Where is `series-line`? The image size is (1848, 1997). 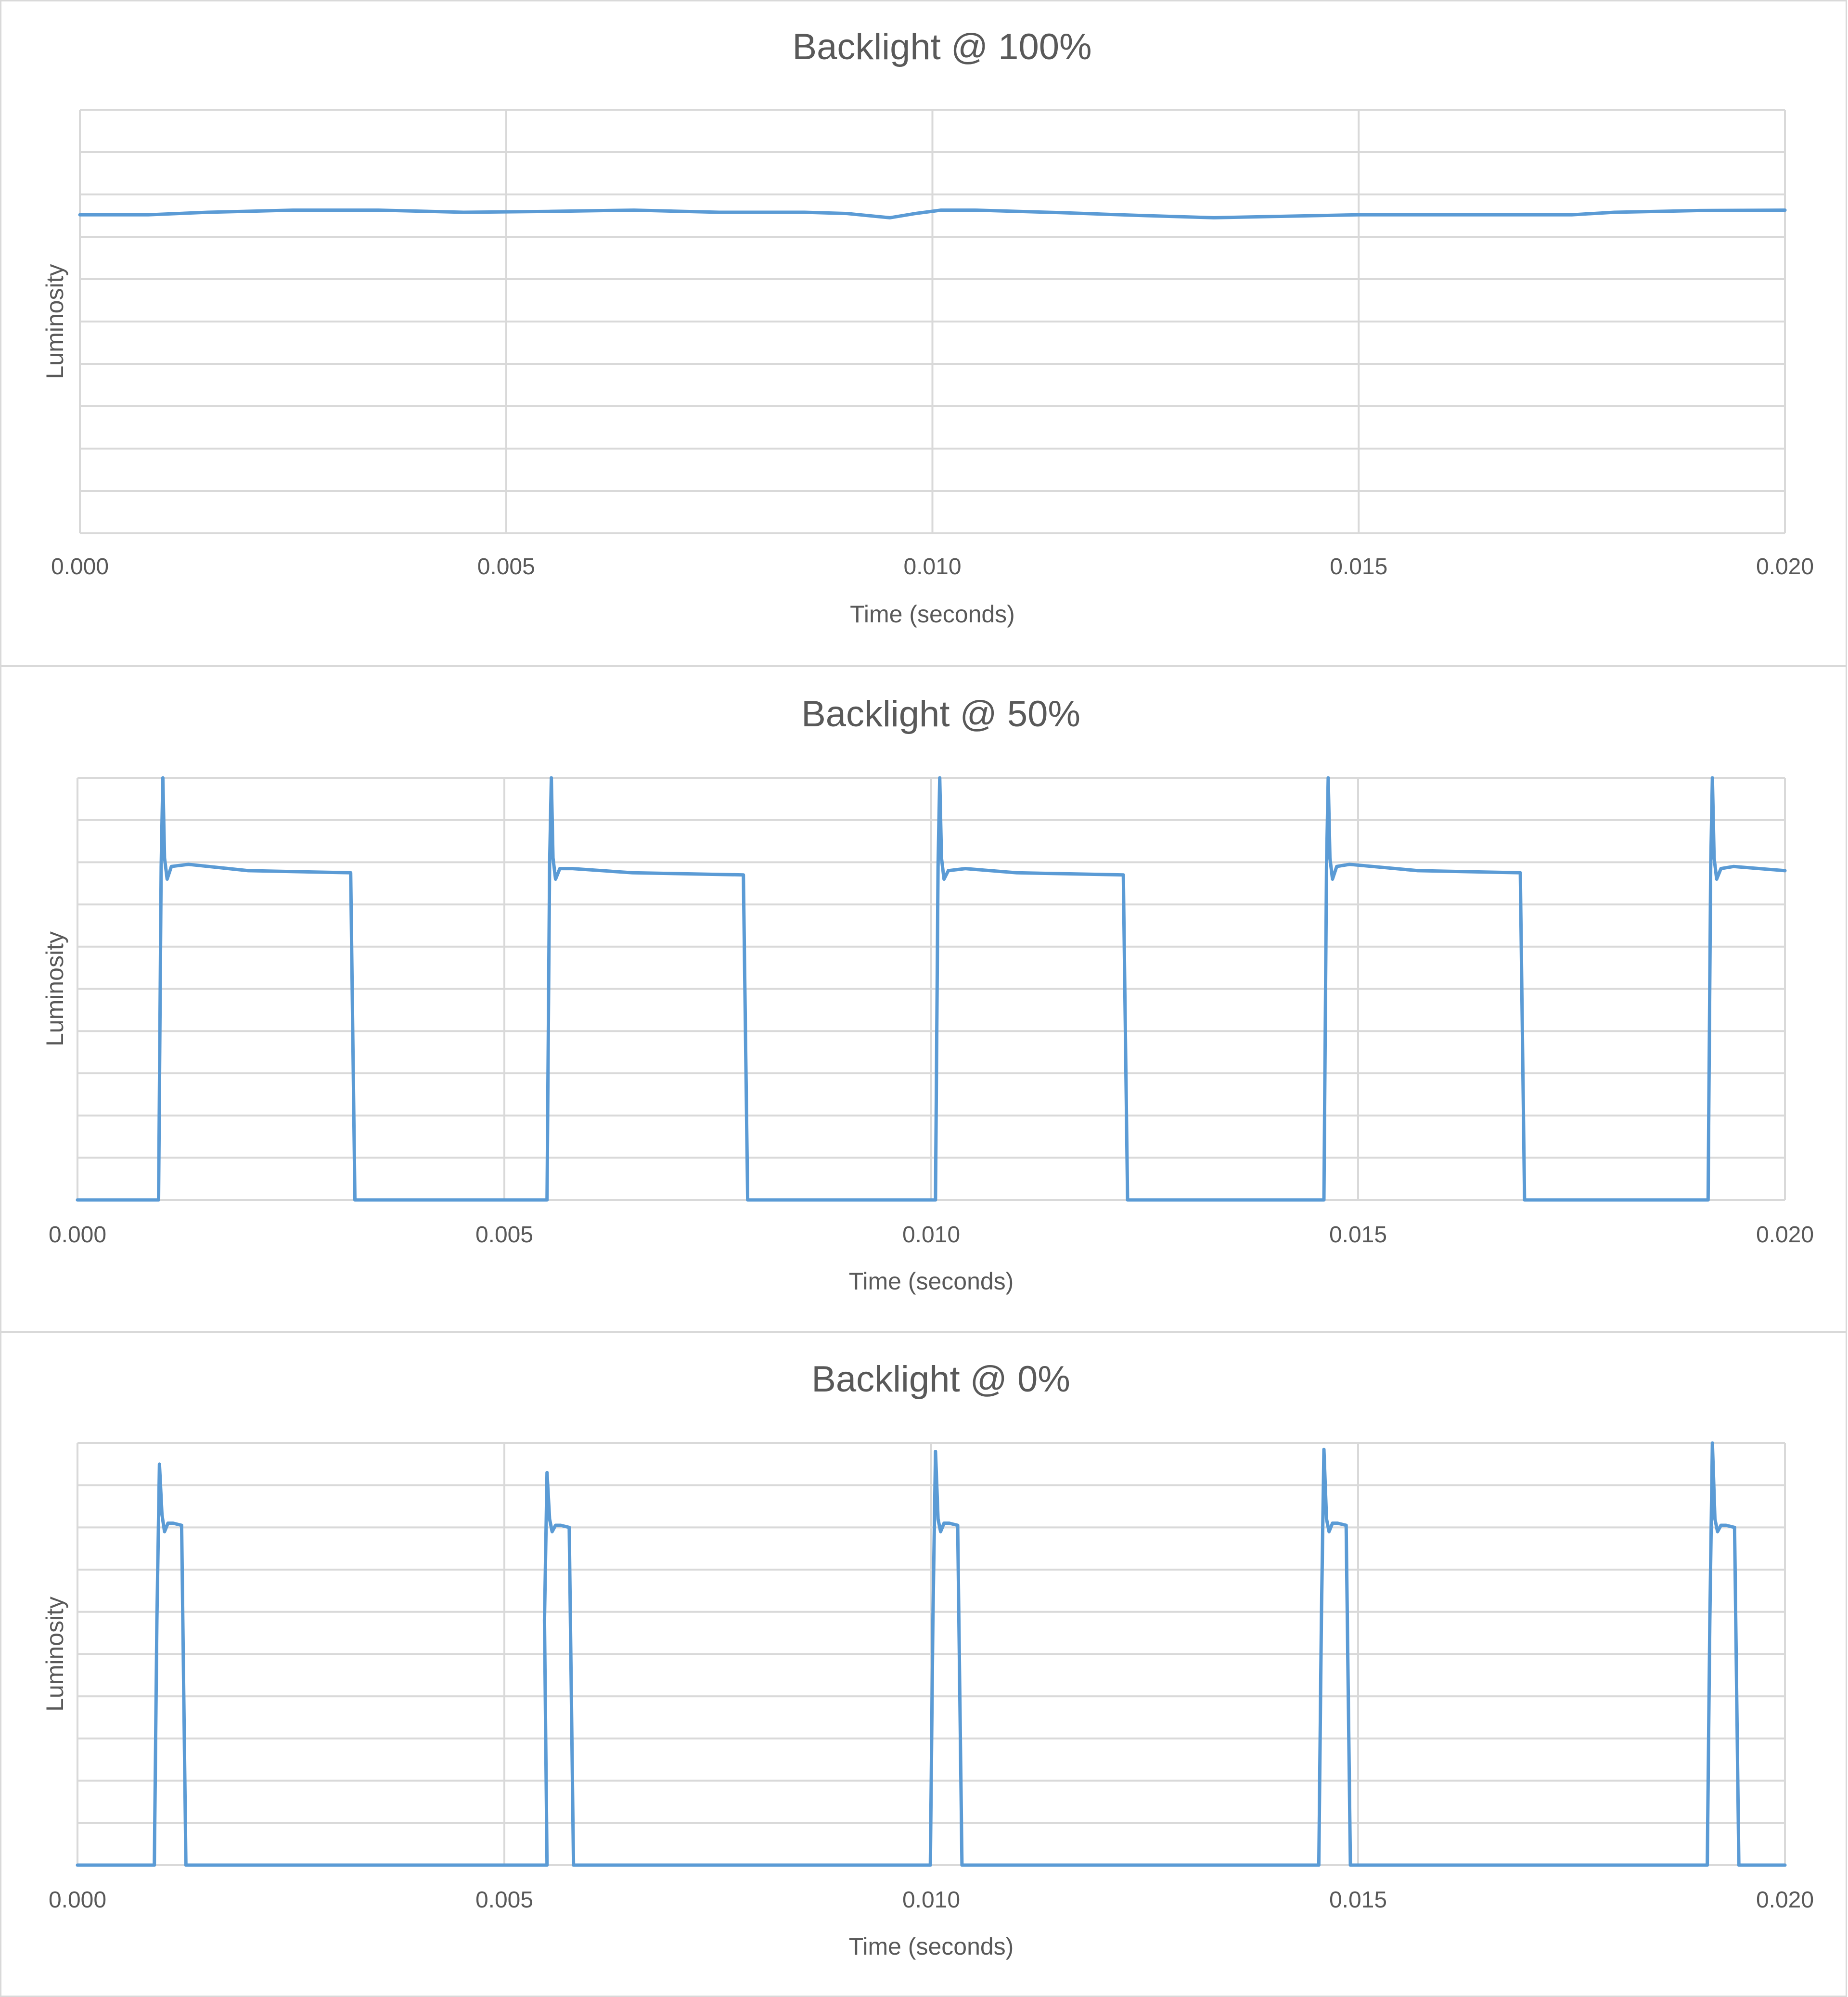
series-line is located at coordinates (932, 213).